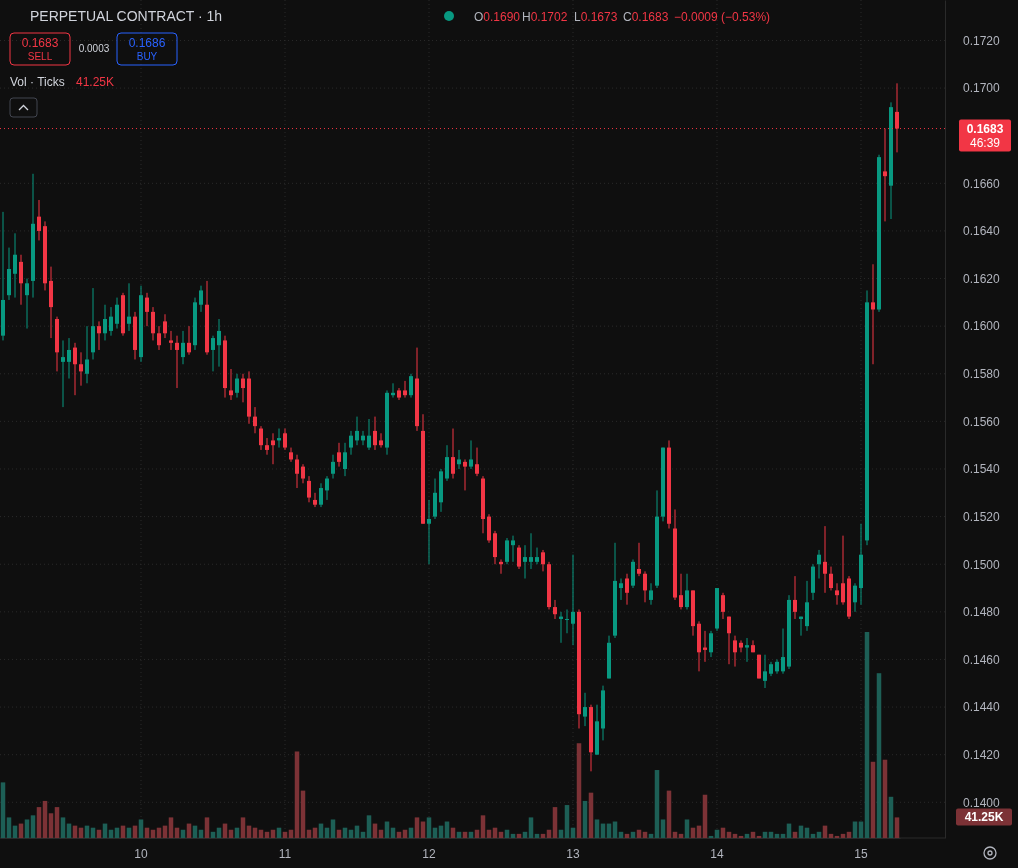 The height and width of the screenshot is (868, 1018). What do you see at coordinates (429, 854) in the screenshot?
I see `x-tick-label: 12` at bounding box center [429, 854].